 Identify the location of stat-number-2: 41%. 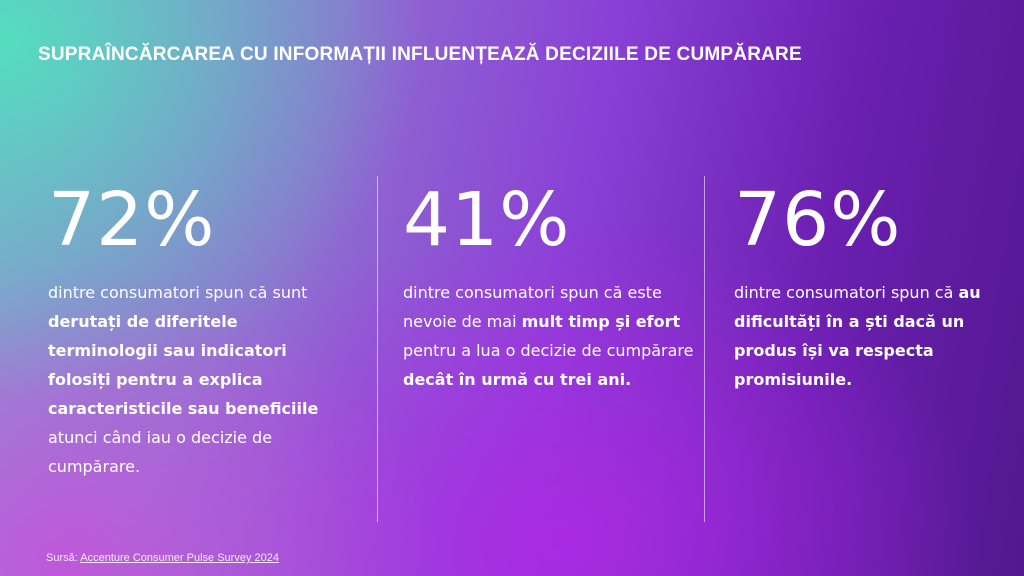
(487, 220).